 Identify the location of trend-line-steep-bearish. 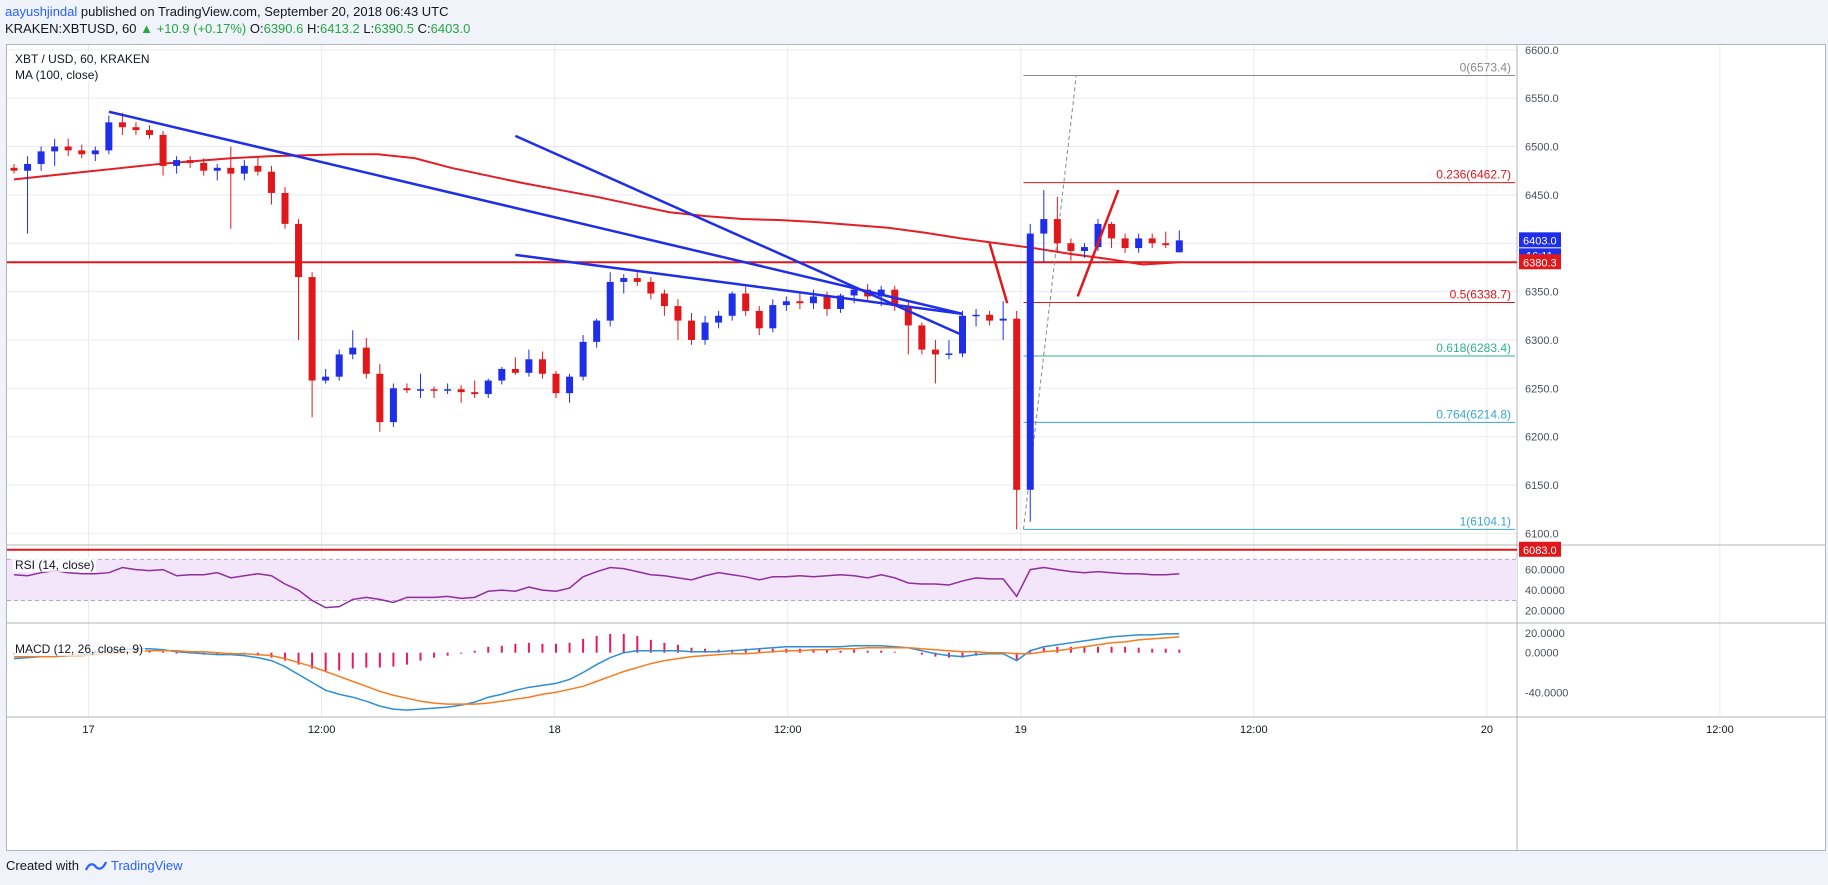
(739, 235).